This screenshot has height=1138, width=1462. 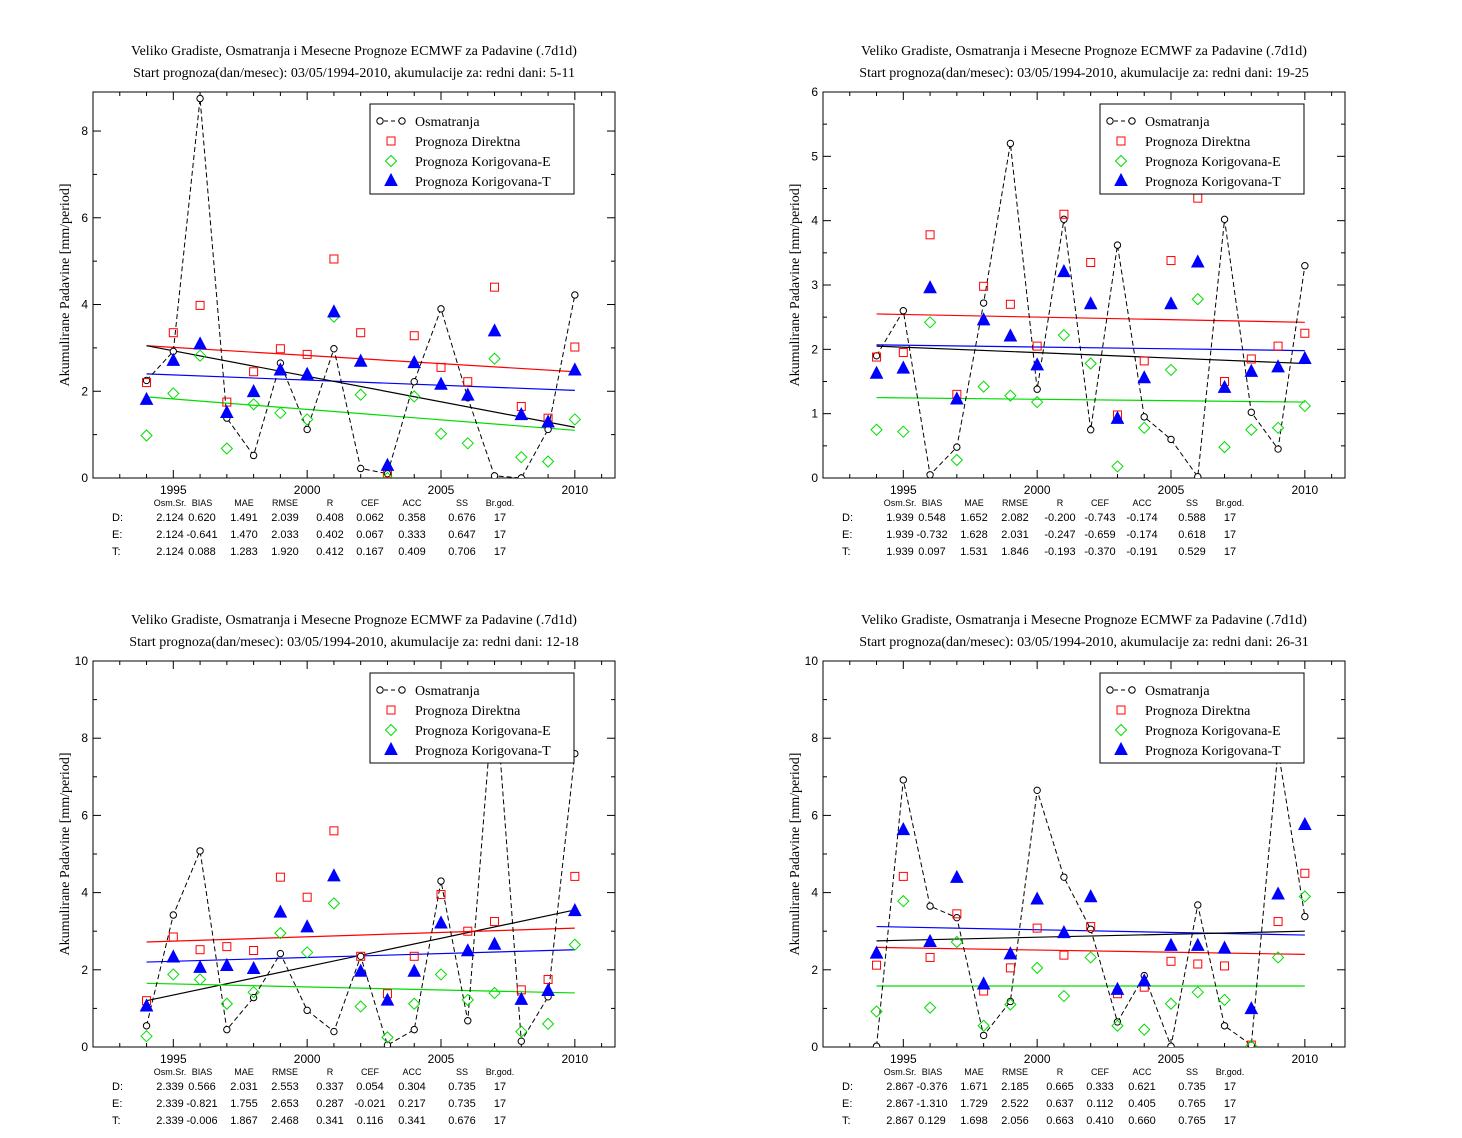 I want to click on legend-label: Prognoza Korigovana-E, so click(x=483, y=162).